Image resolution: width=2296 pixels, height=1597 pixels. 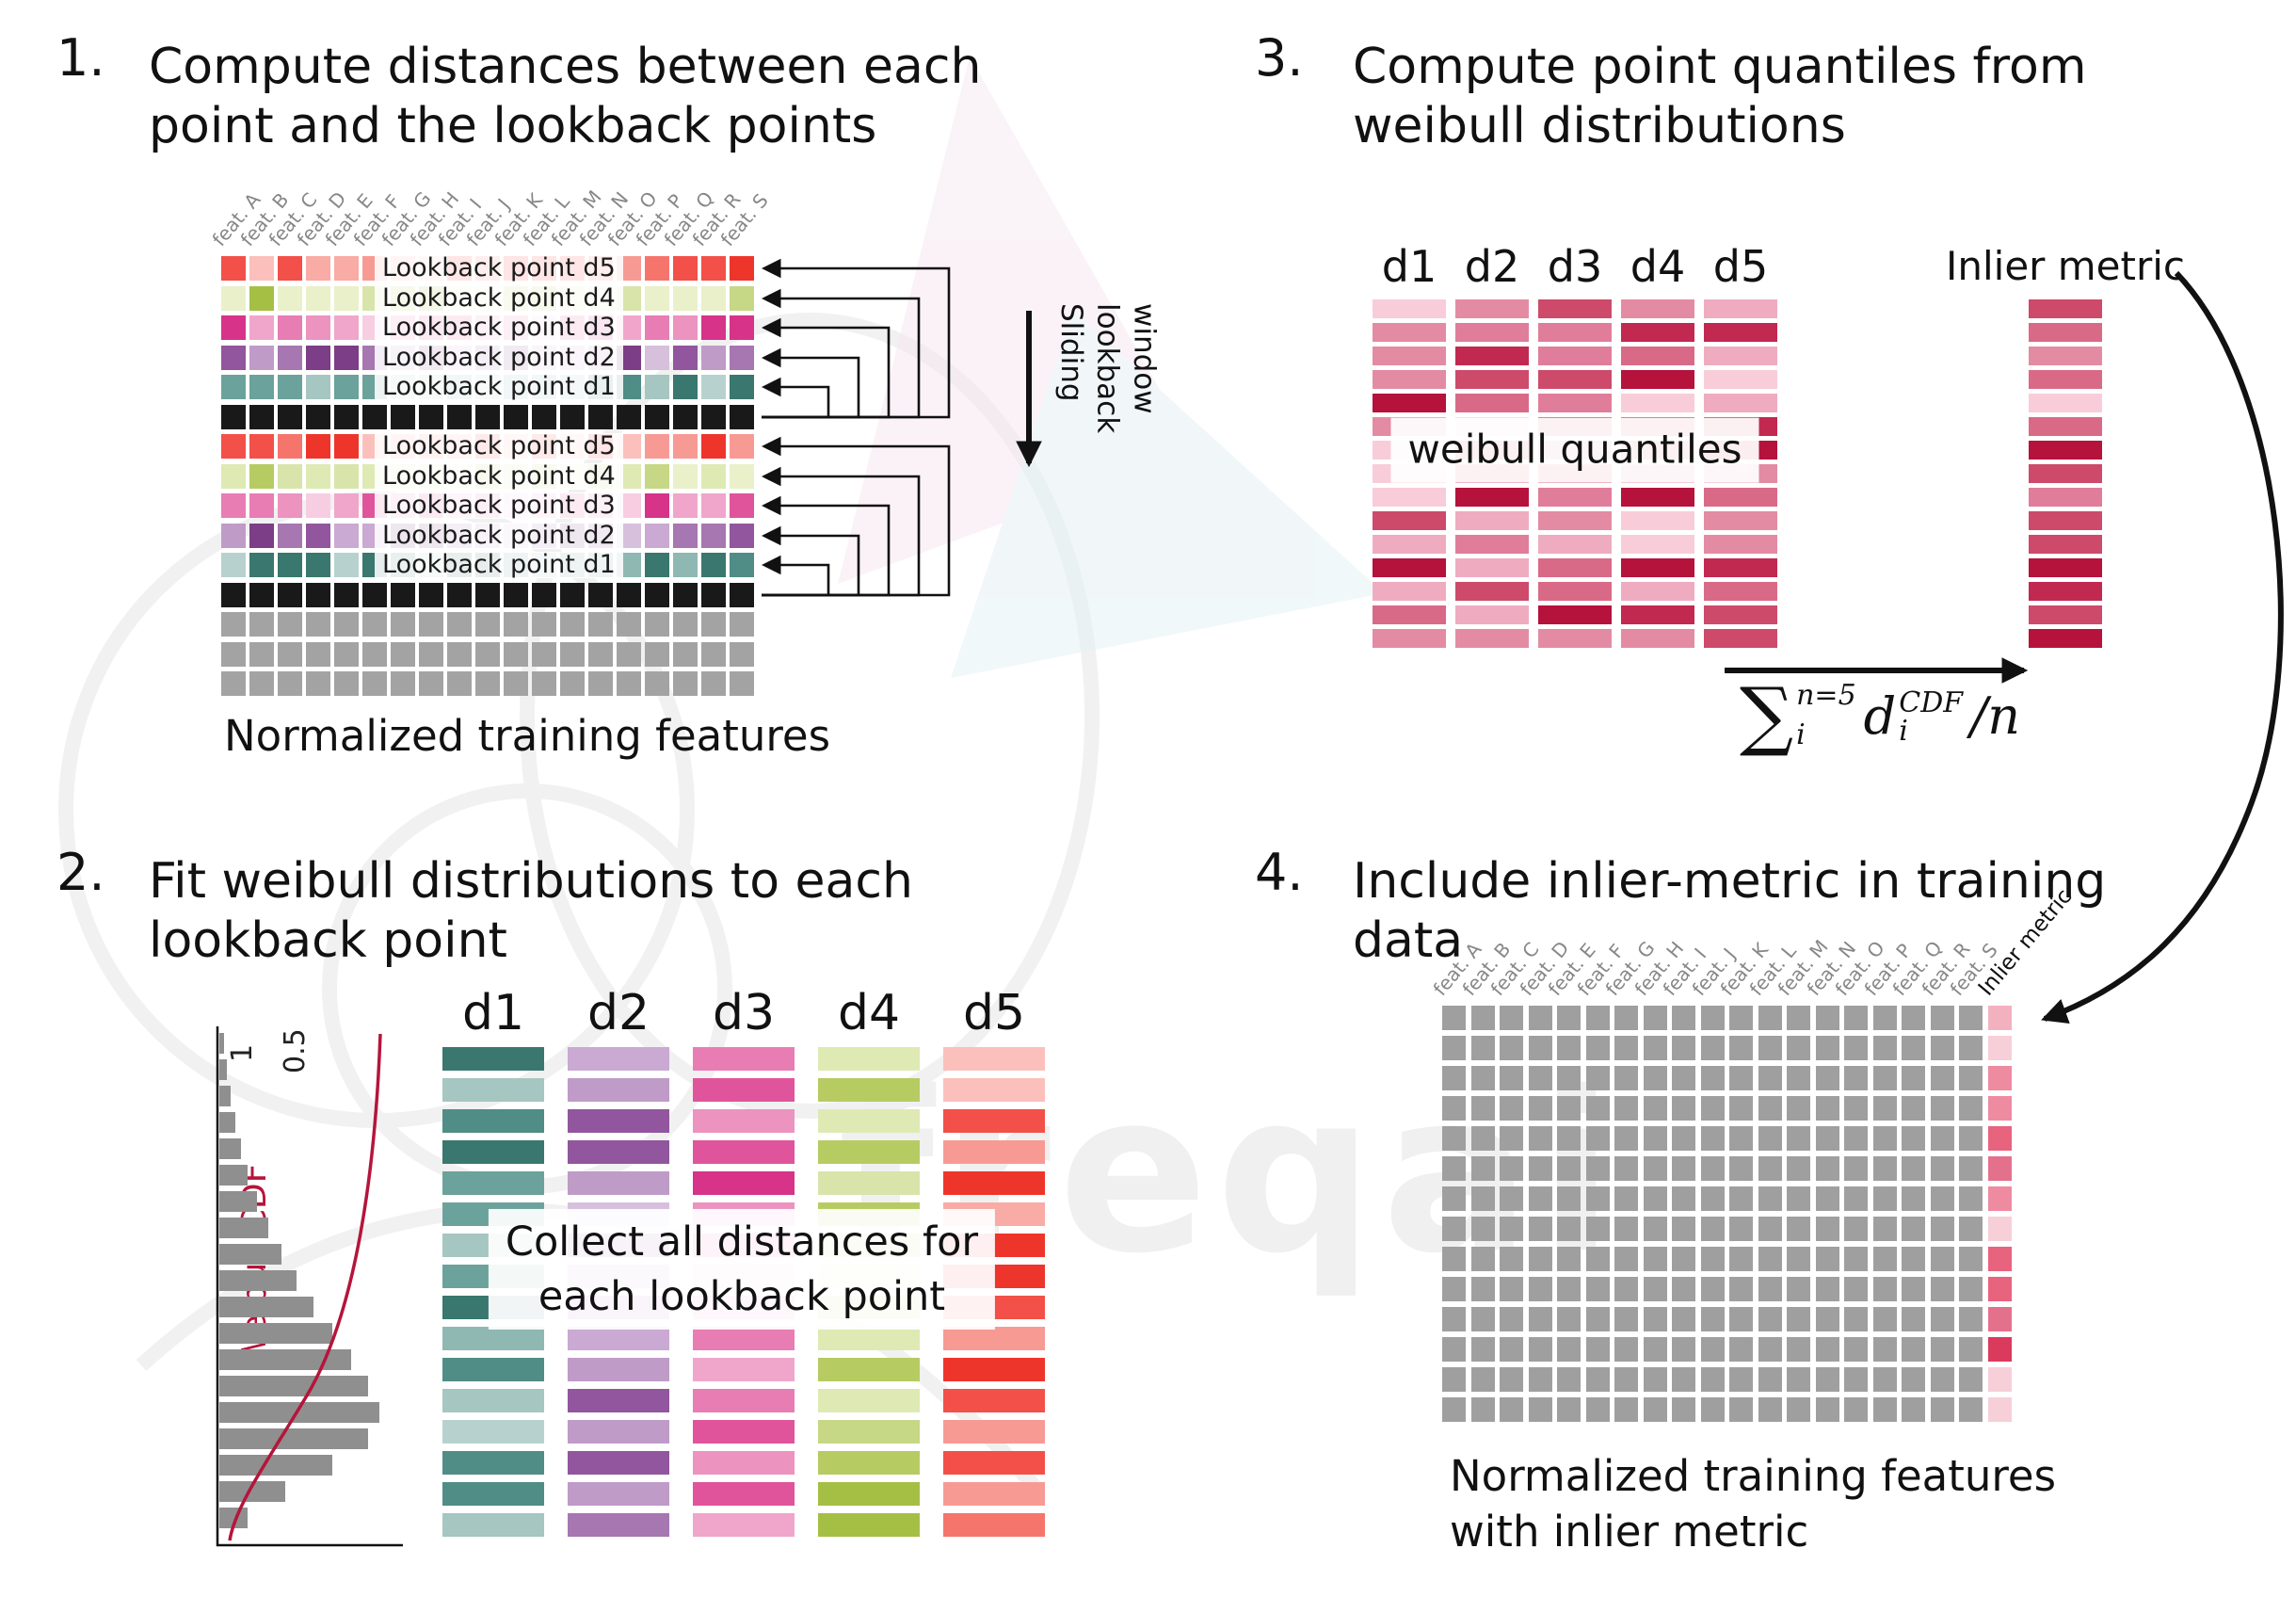 What do you see at coordinates (499, 505) in the screenshot?
I see `lookback-row-label: Lookback point d3` at bounding box center [499, 505].